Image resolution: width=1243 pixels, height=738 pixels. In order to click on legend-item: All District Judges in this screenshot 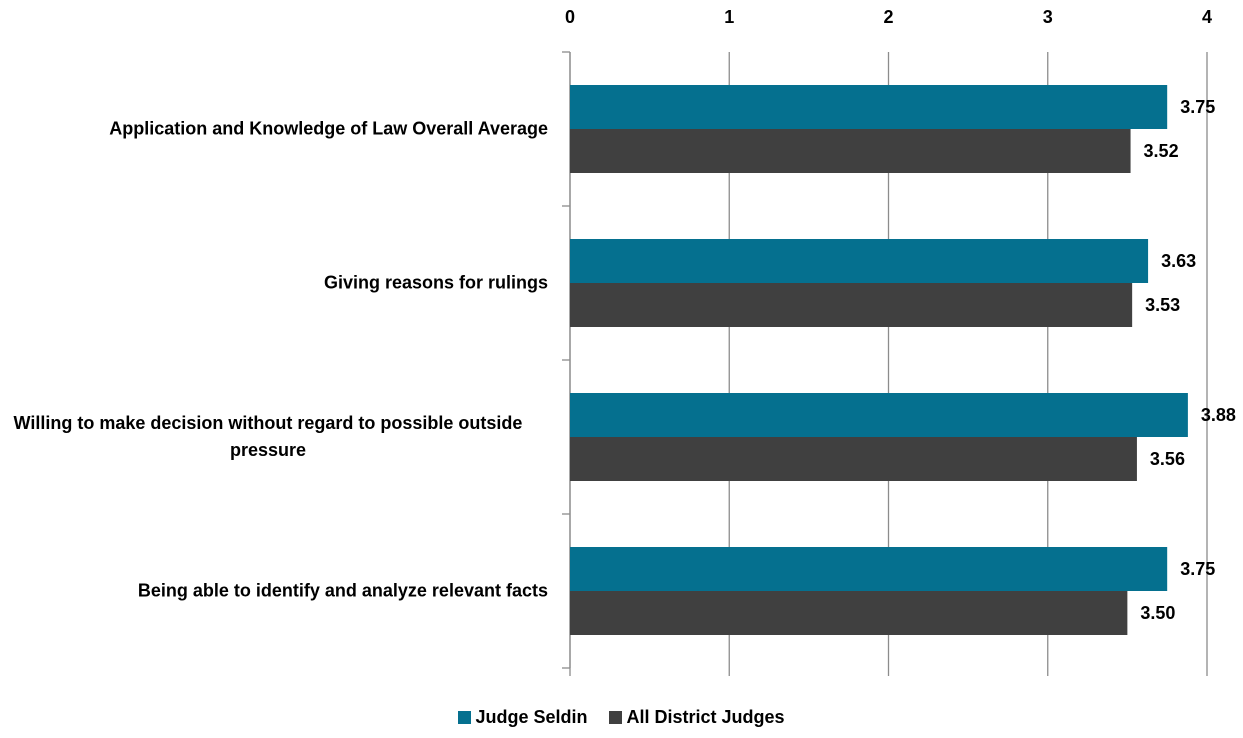, I will do `click(697, 717)`.